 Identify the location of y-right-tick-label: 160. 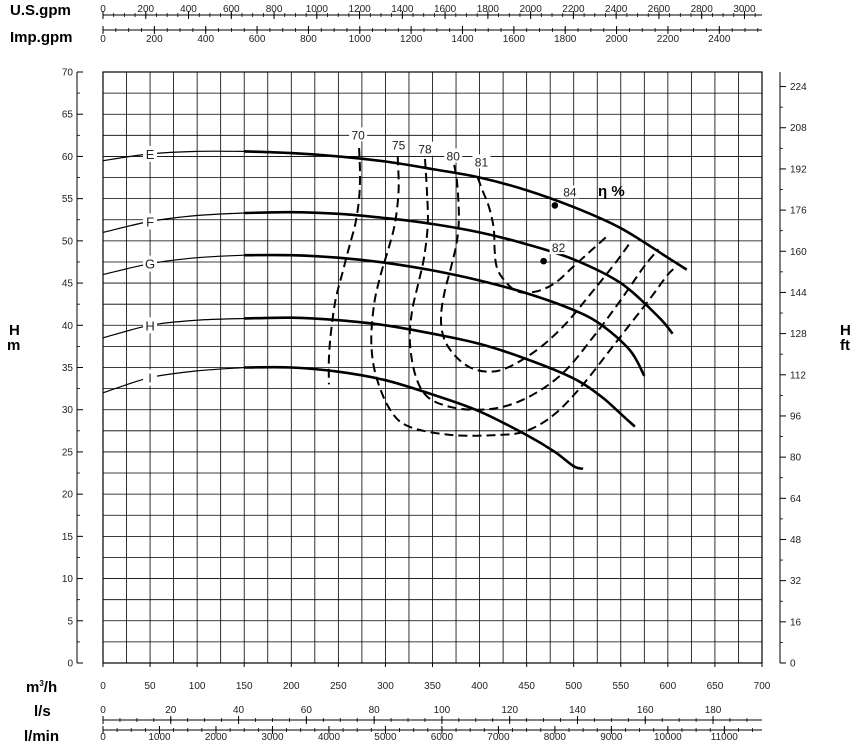
(798, 252).